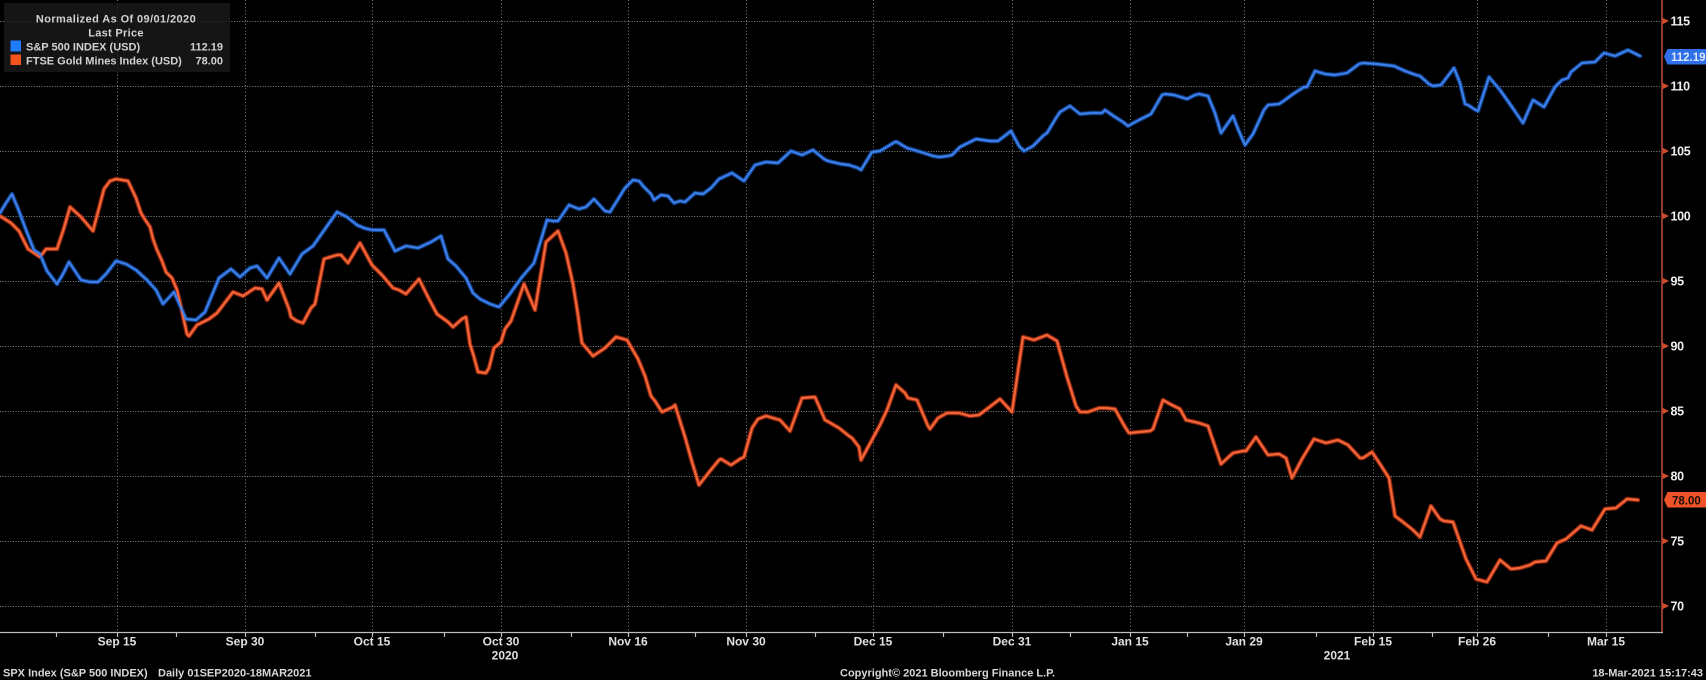  I want to click on svg-text: 2020, so click(505, 656).